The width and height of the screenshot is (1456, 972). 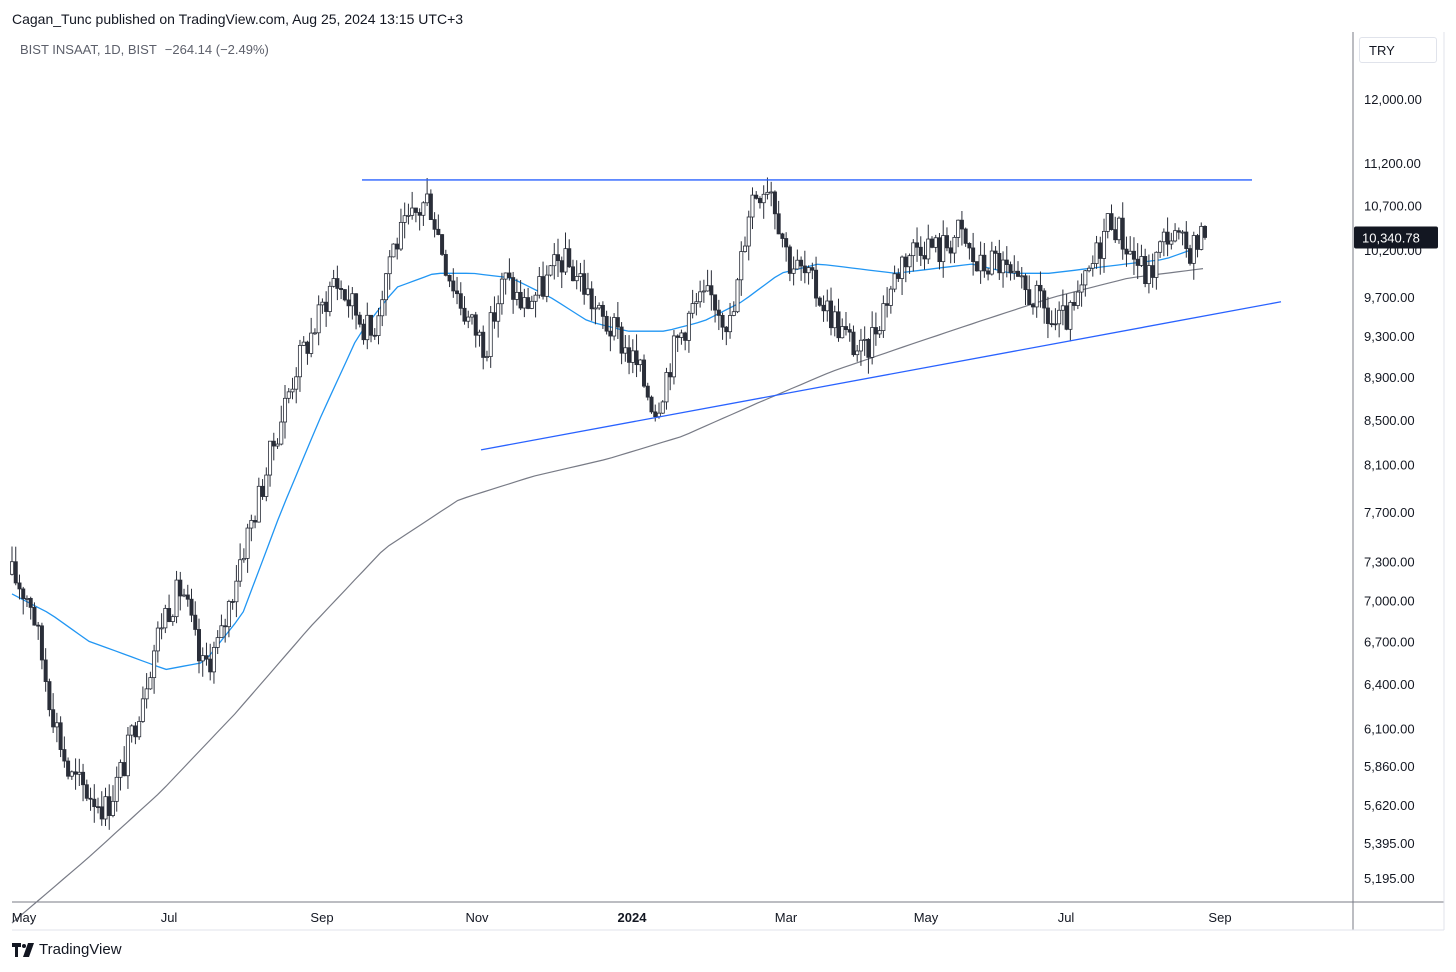 I want to click on time-axis: May Jul Sep Nov 2024 Mar May Jul Sep, so click(x=622, y=917).